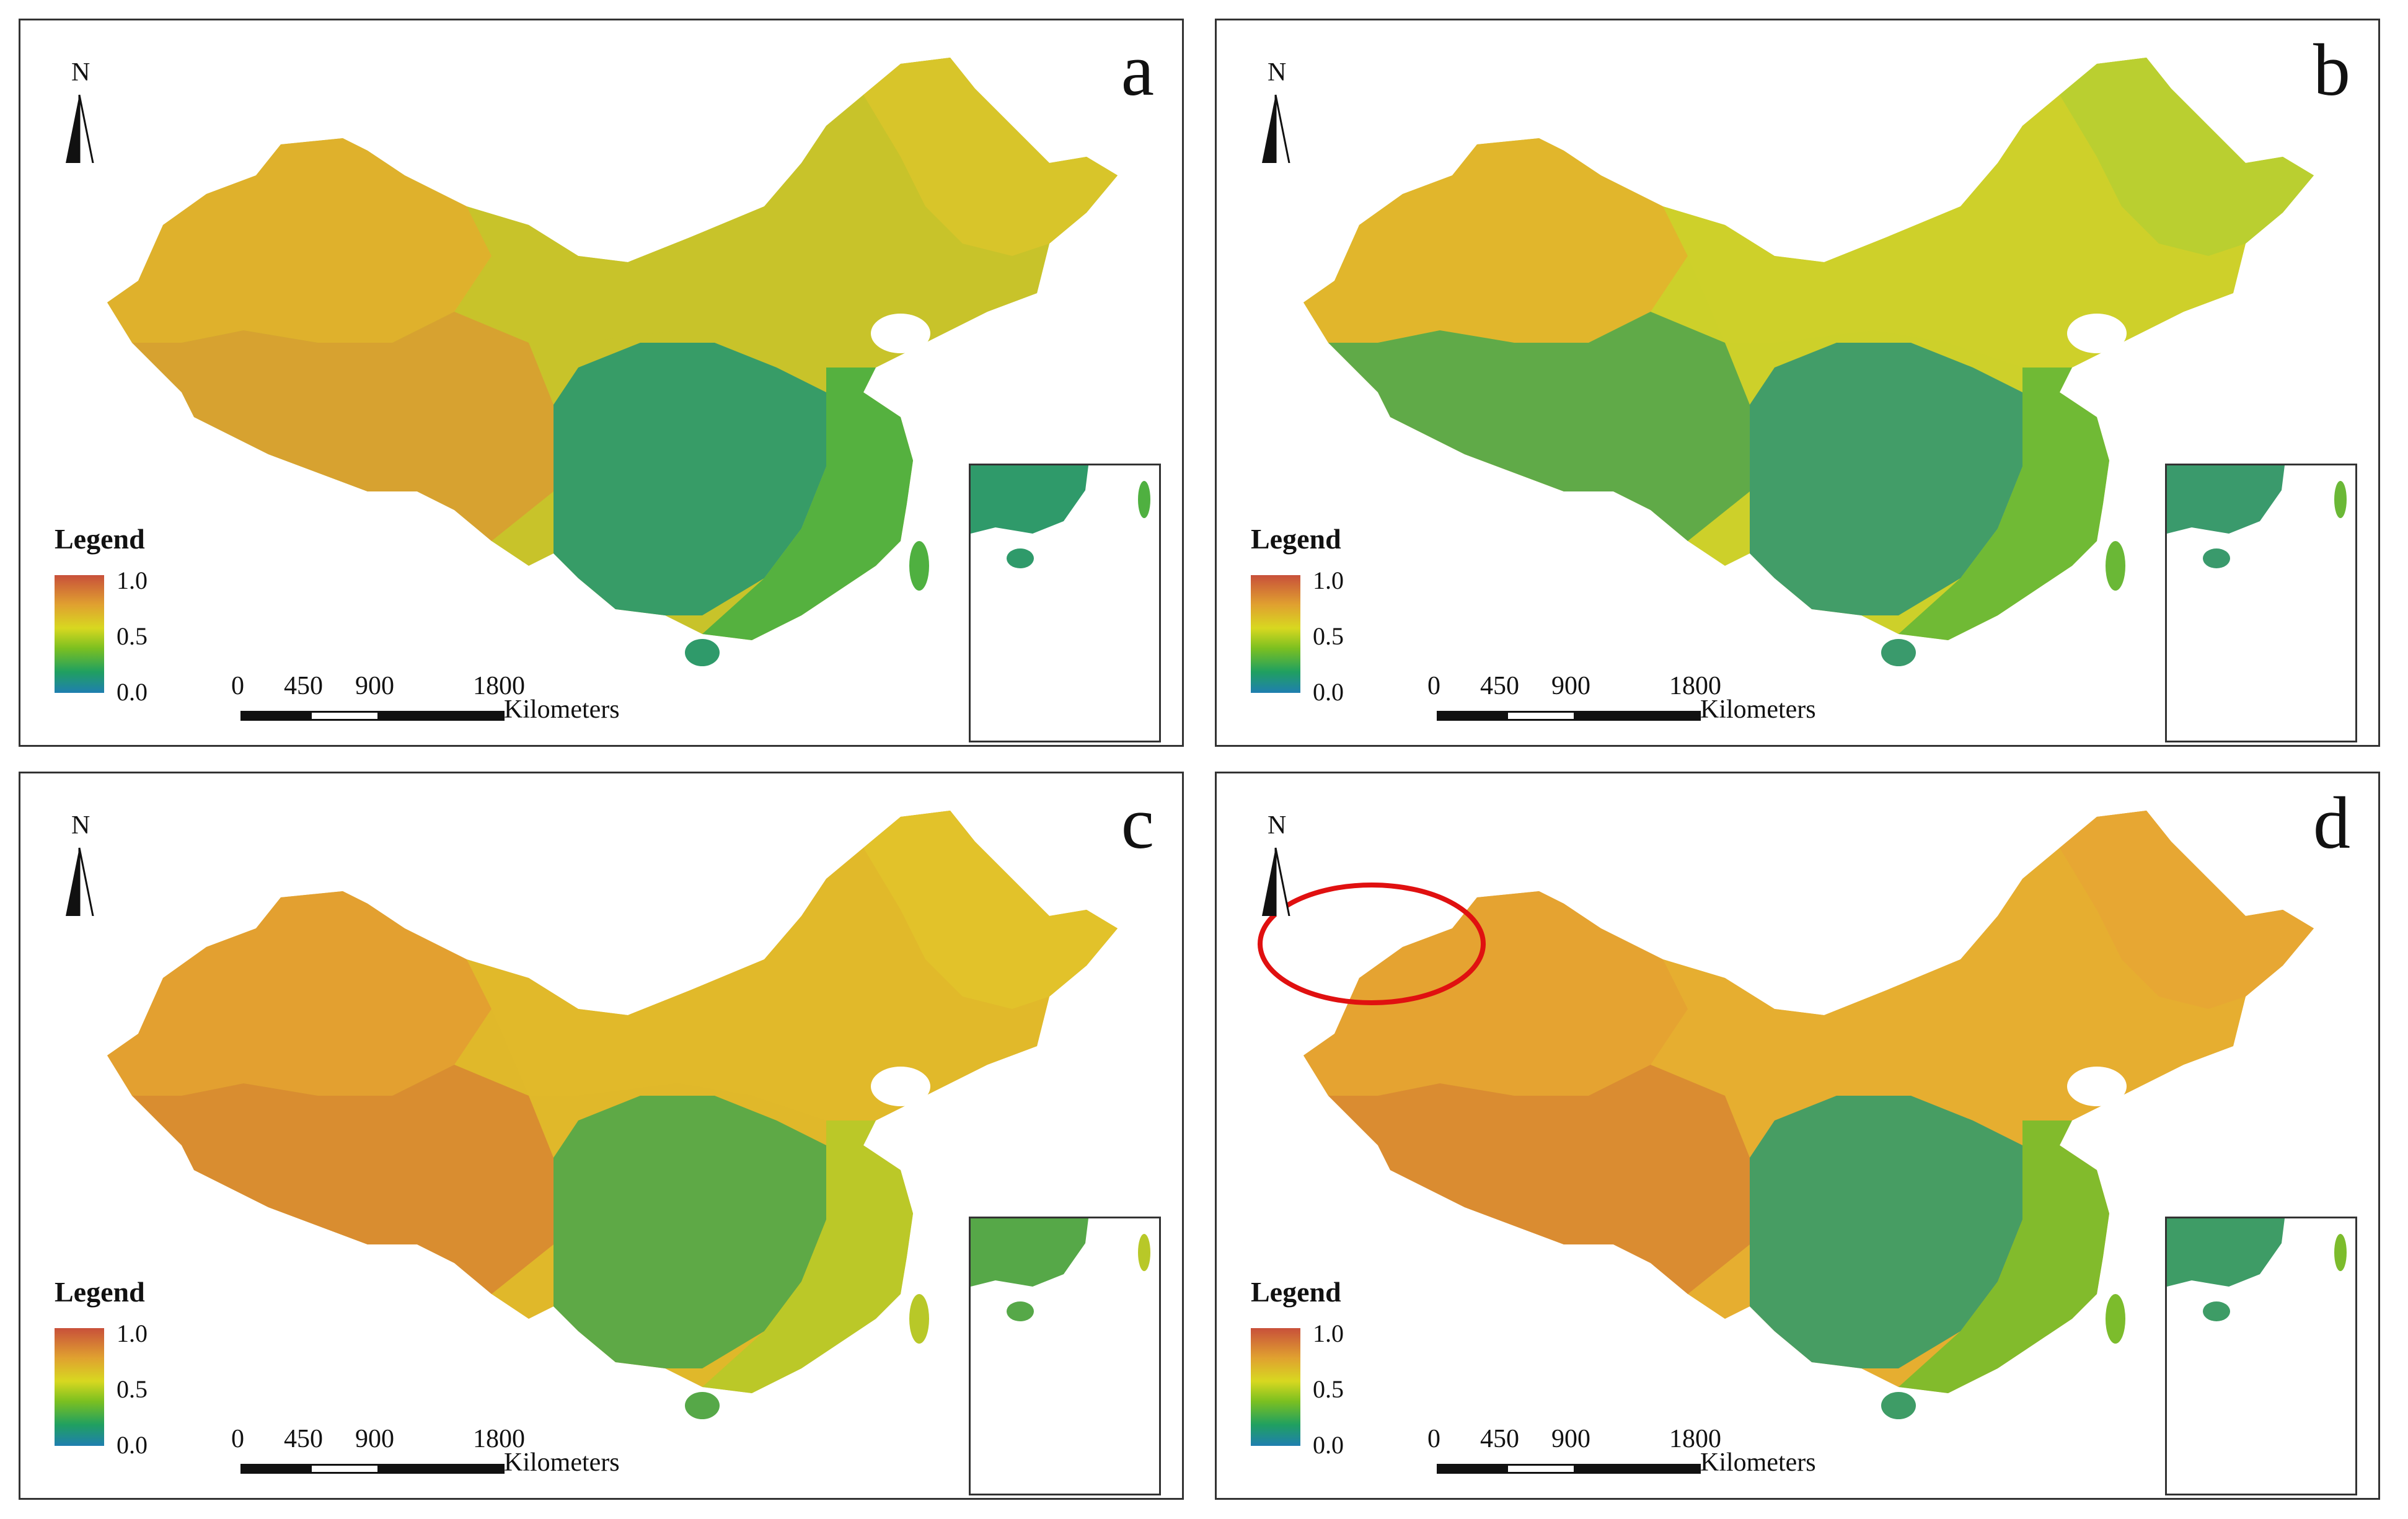 This screenshot has width=2408, height=1519. Describe the element at coordinates (1372, 944) in the screenshot. I see `highlight-circle` at that location.